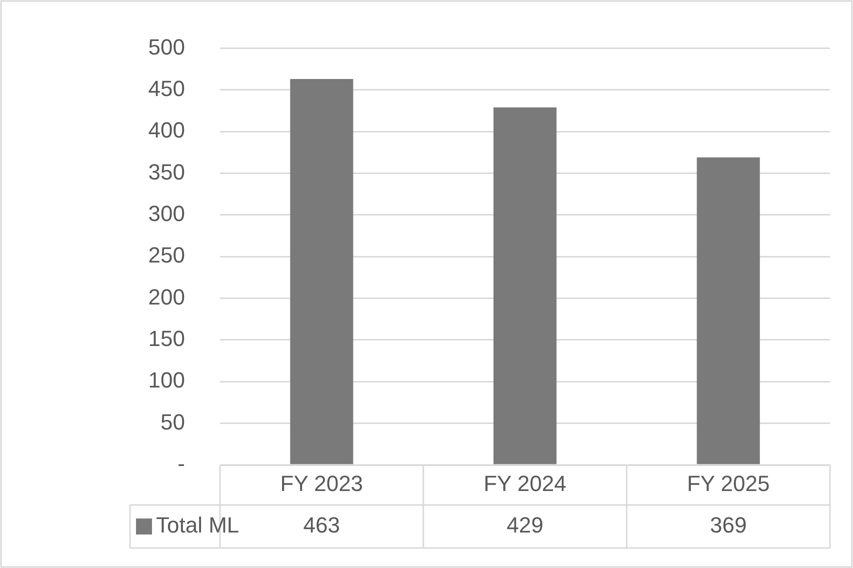  Describe the element at coordinates (166, 130) in the screenshot. I see `y-tick-label: 400` at that location.